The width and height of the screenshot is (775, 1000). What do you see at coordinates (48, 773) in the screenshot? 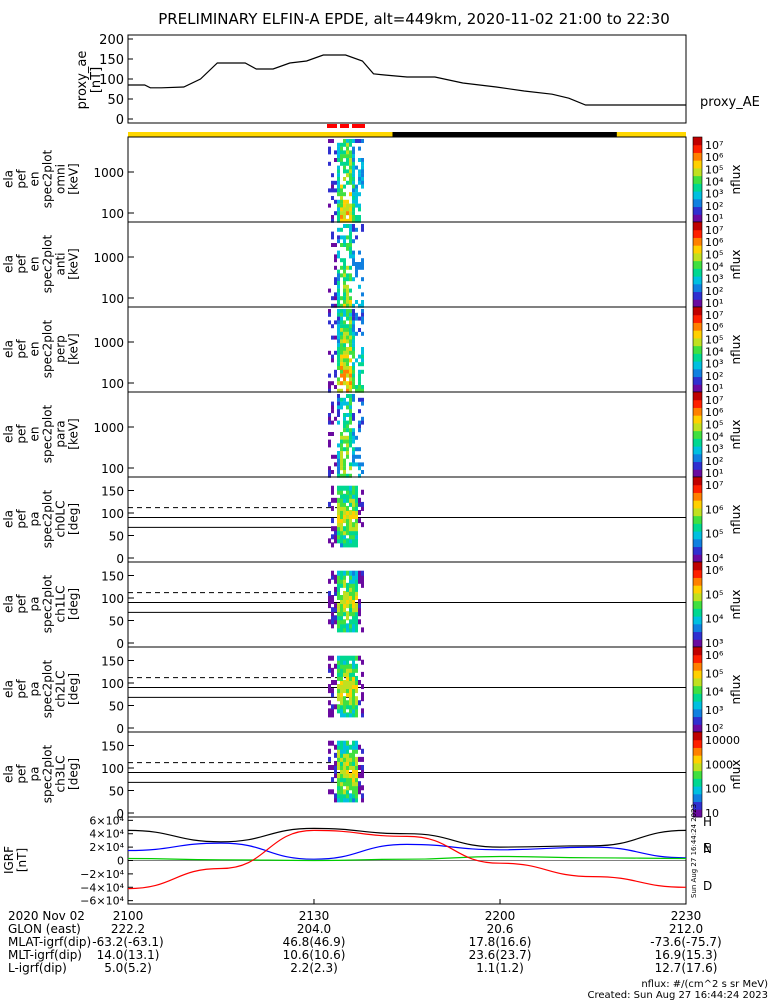
I see `panel-ylabel-line: spec2plot` at bounding box center [48, 773].